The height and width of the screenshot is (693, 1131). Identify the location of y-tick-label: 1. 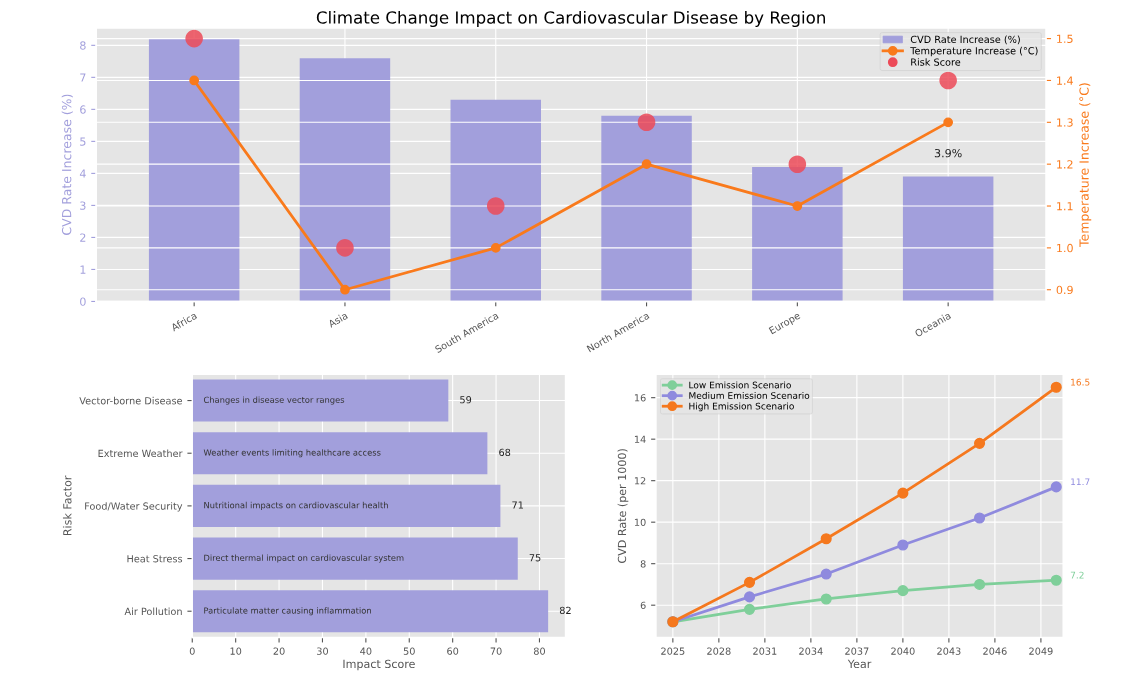
(83, 269).